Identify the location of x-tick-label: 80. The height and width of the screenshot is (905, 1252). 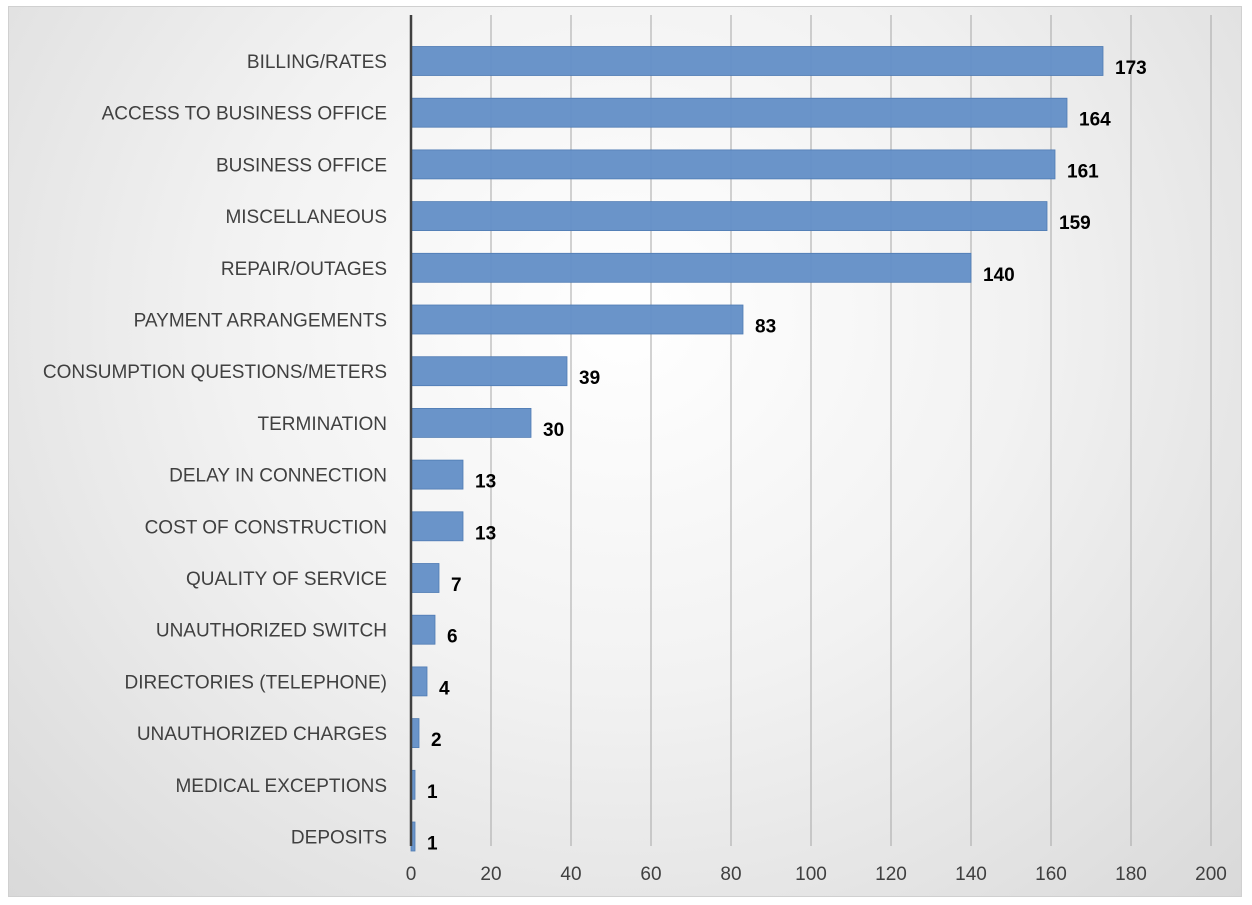
(730, 874).